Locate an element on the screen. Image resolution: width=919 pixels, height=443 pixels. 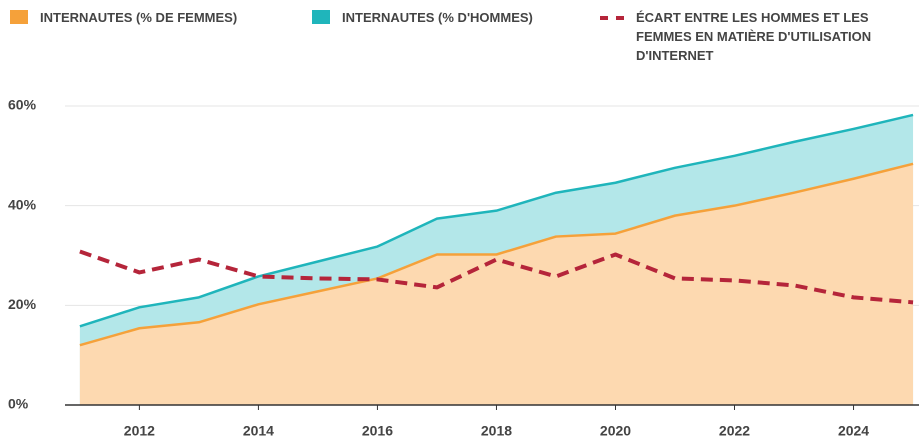
y-tick-label: 20% is located at coordinates (22, 304).